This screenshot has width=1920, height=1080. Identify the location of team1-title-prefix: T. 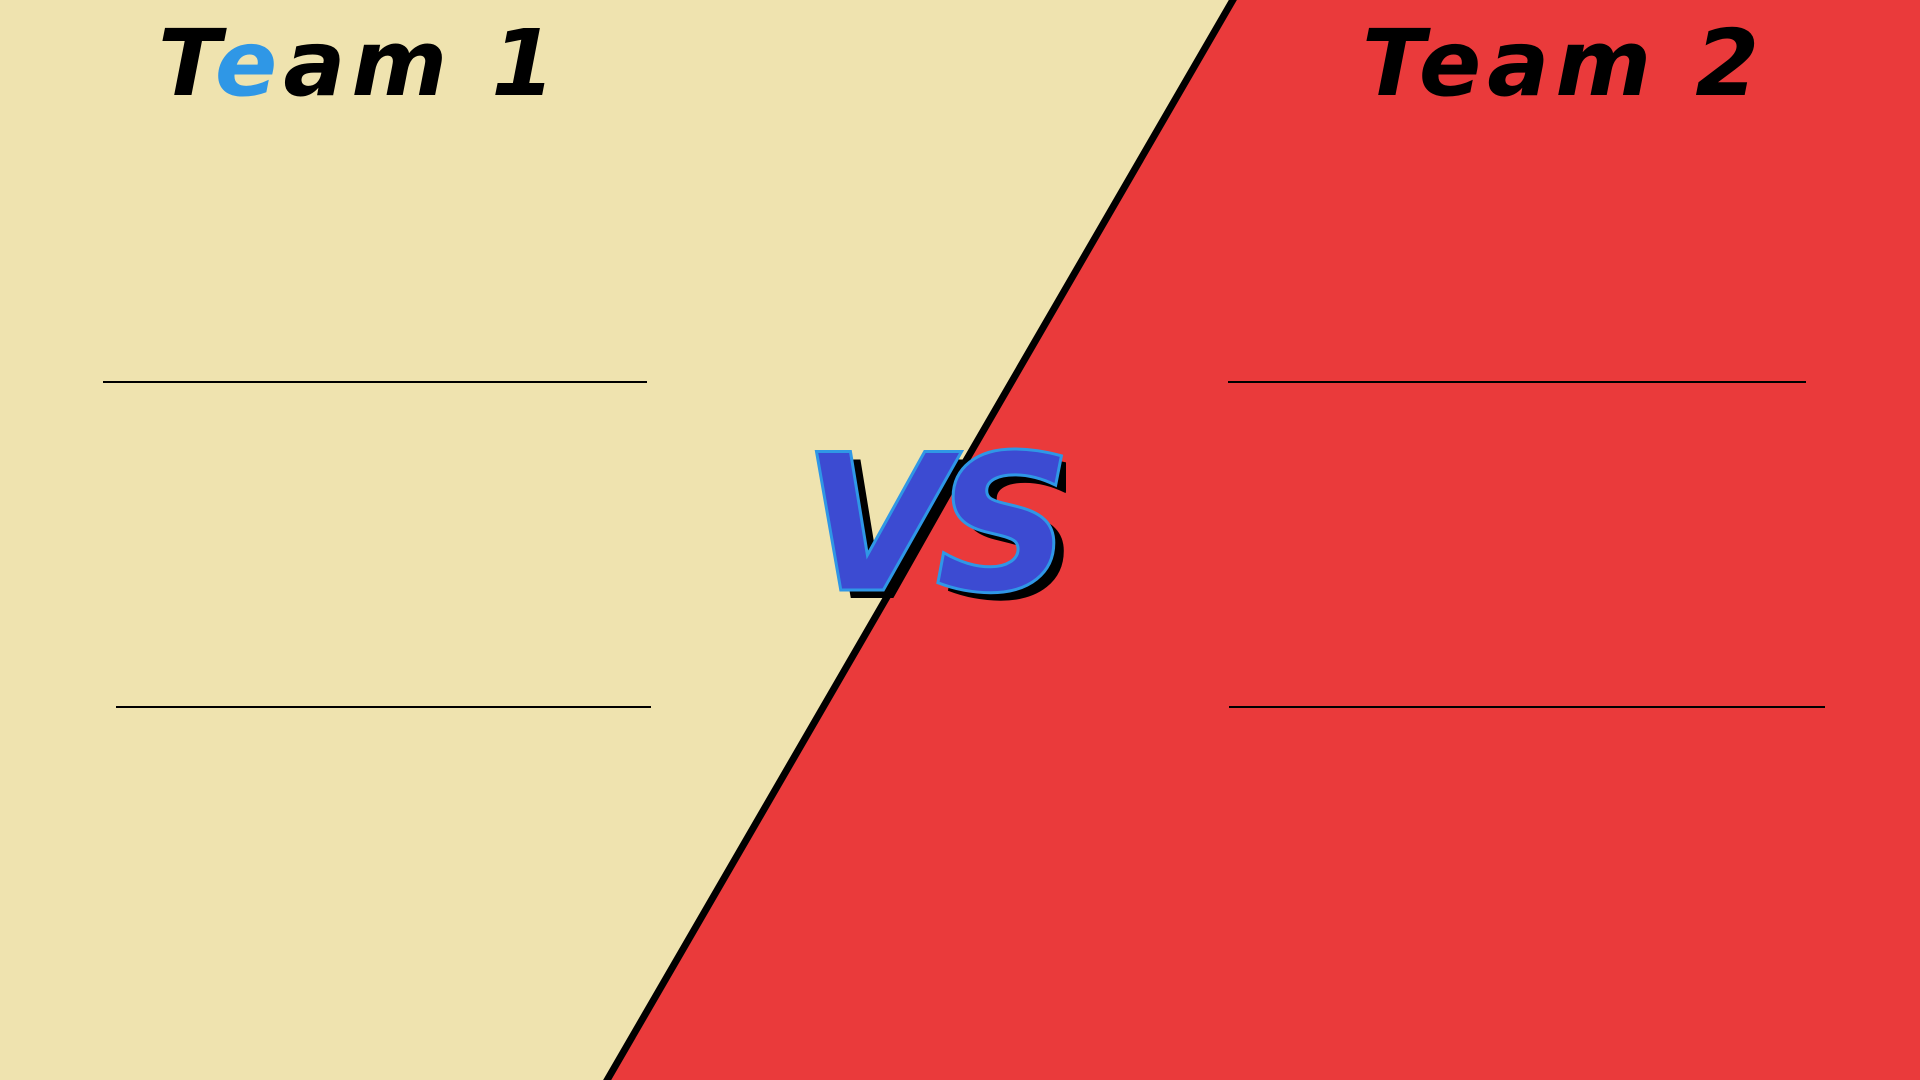
(186, 63).